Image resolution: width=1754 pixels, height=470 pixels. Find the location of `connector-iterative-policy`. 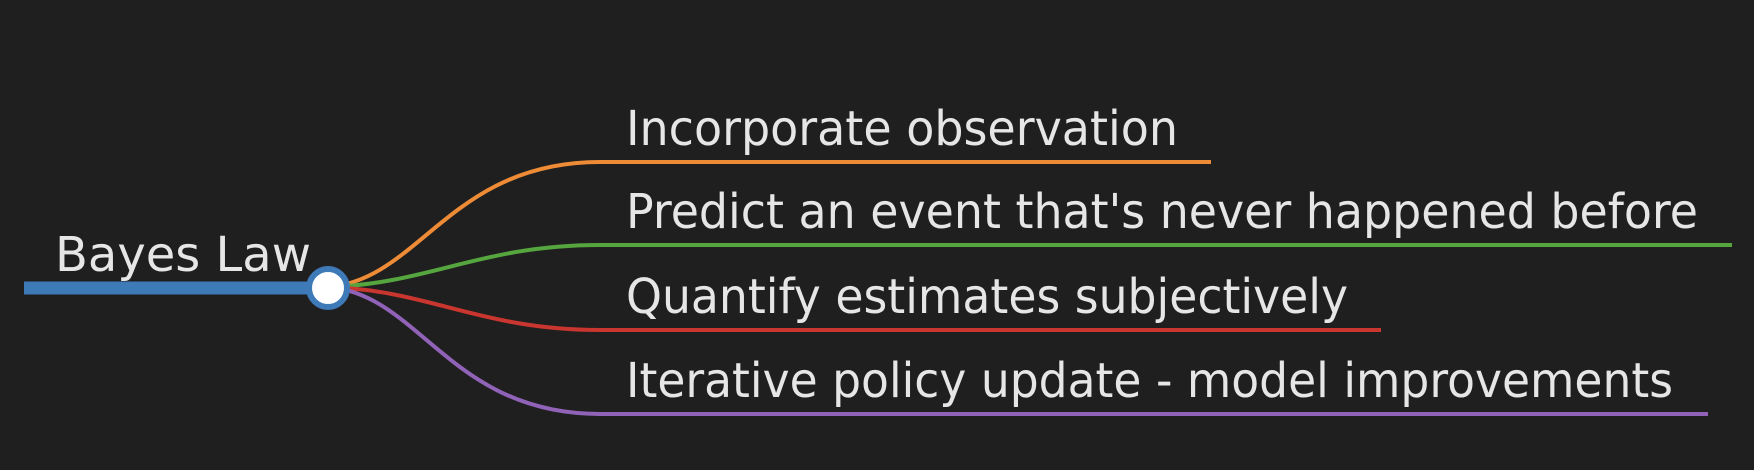

connector-iterative-policy is located at coordinates (464, 350).